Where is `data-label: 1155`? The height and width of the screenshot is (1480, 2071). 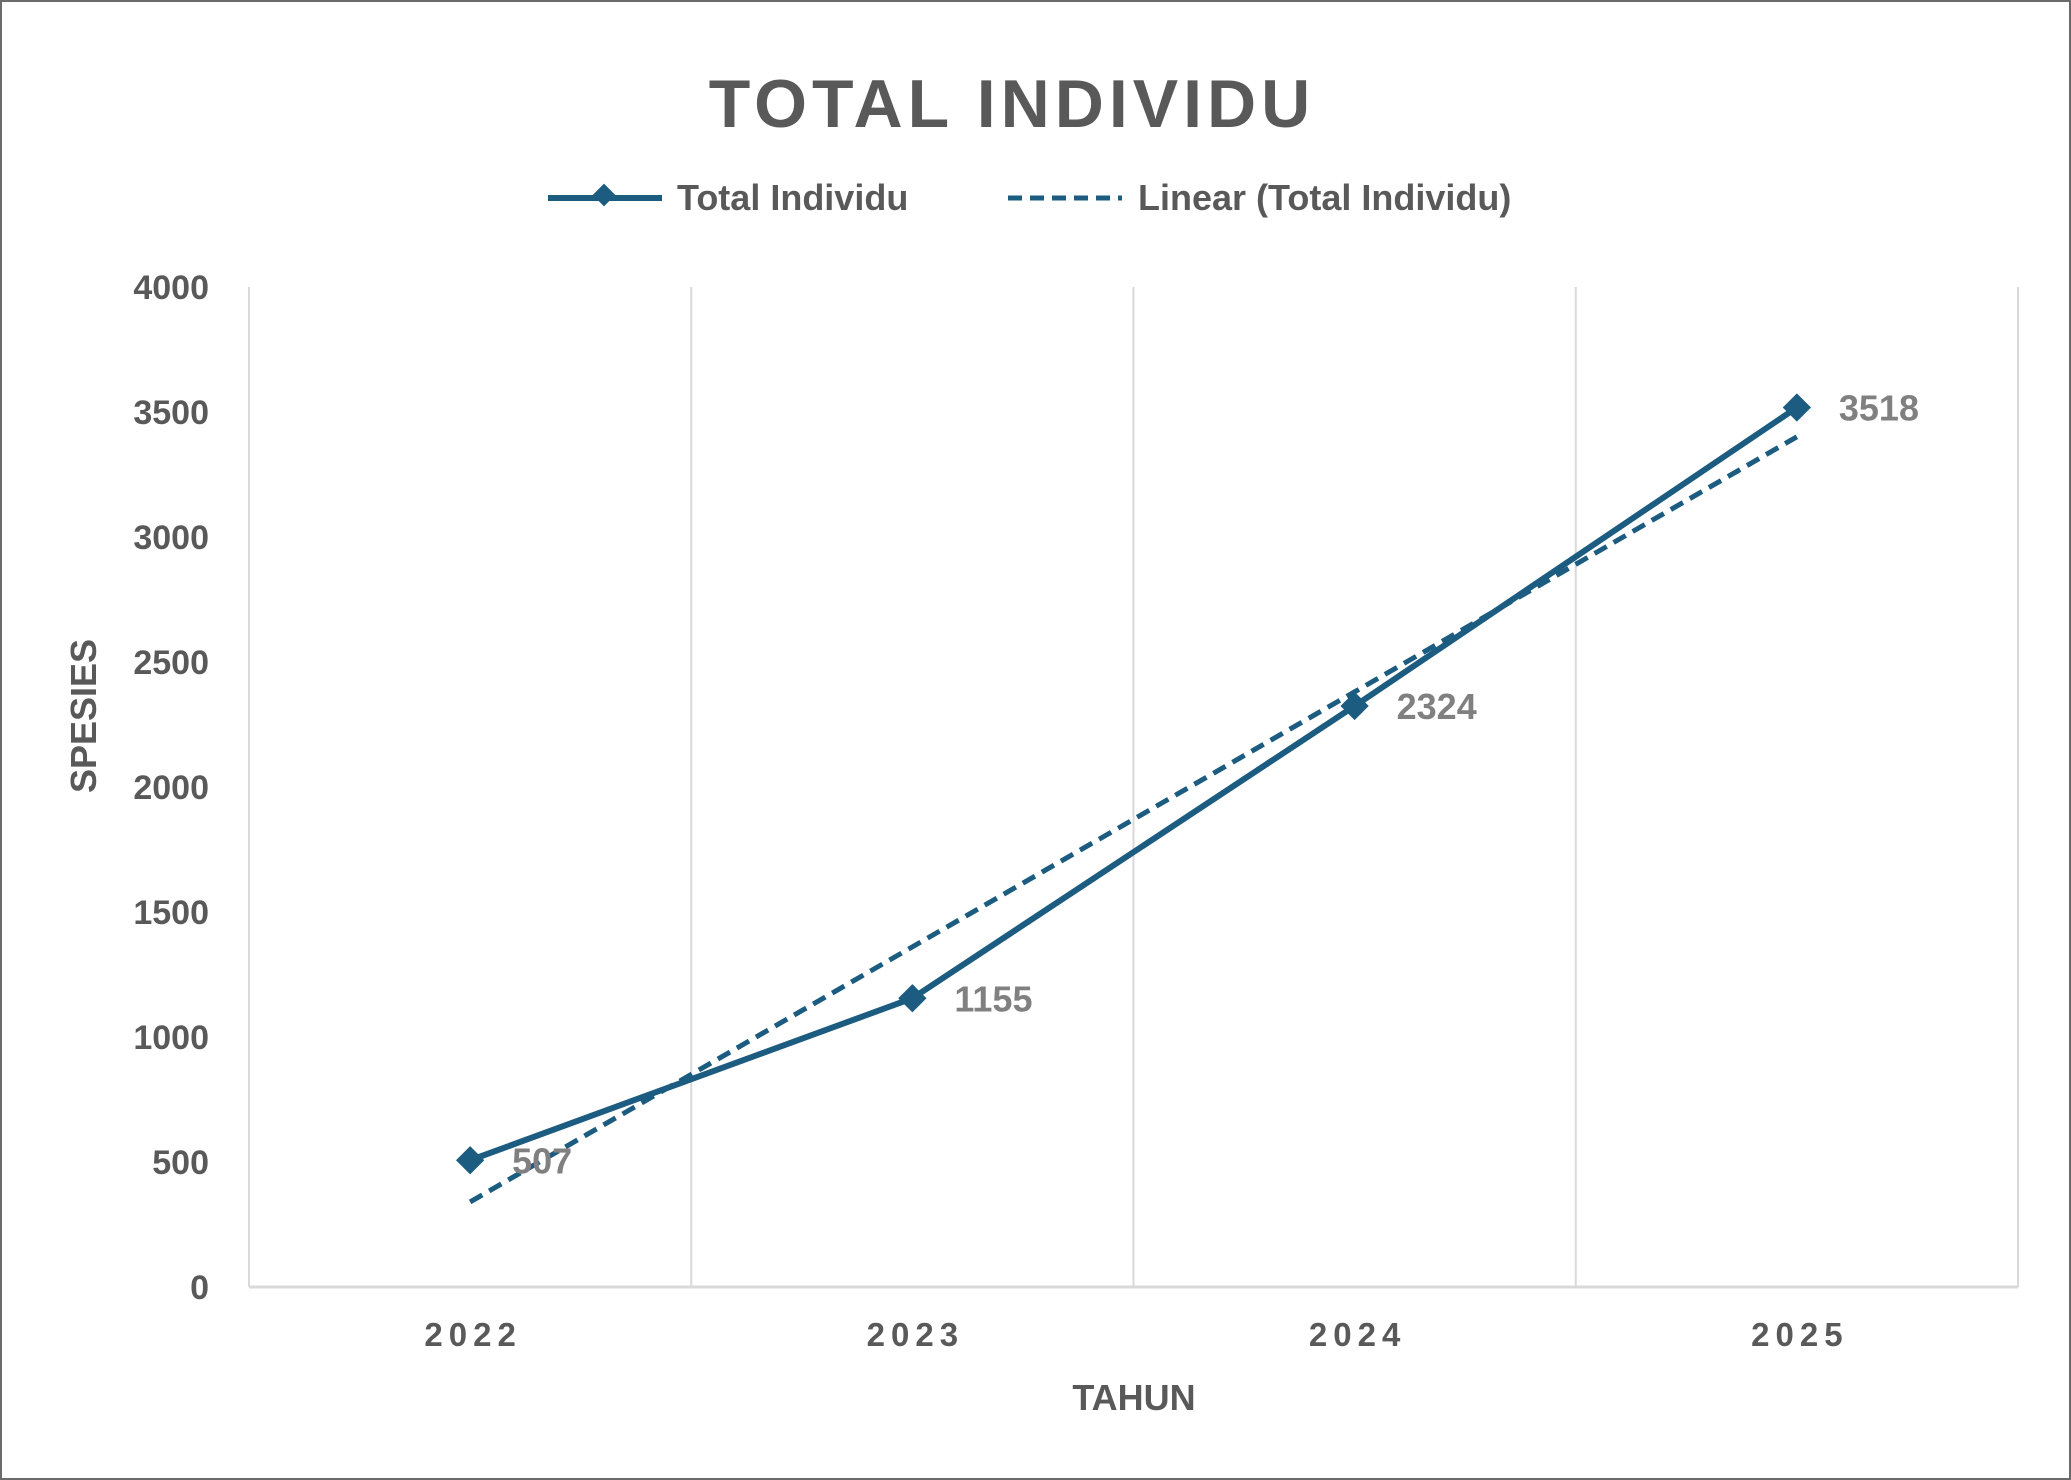
data-label: 1155 is located at coordinates (993, 998).